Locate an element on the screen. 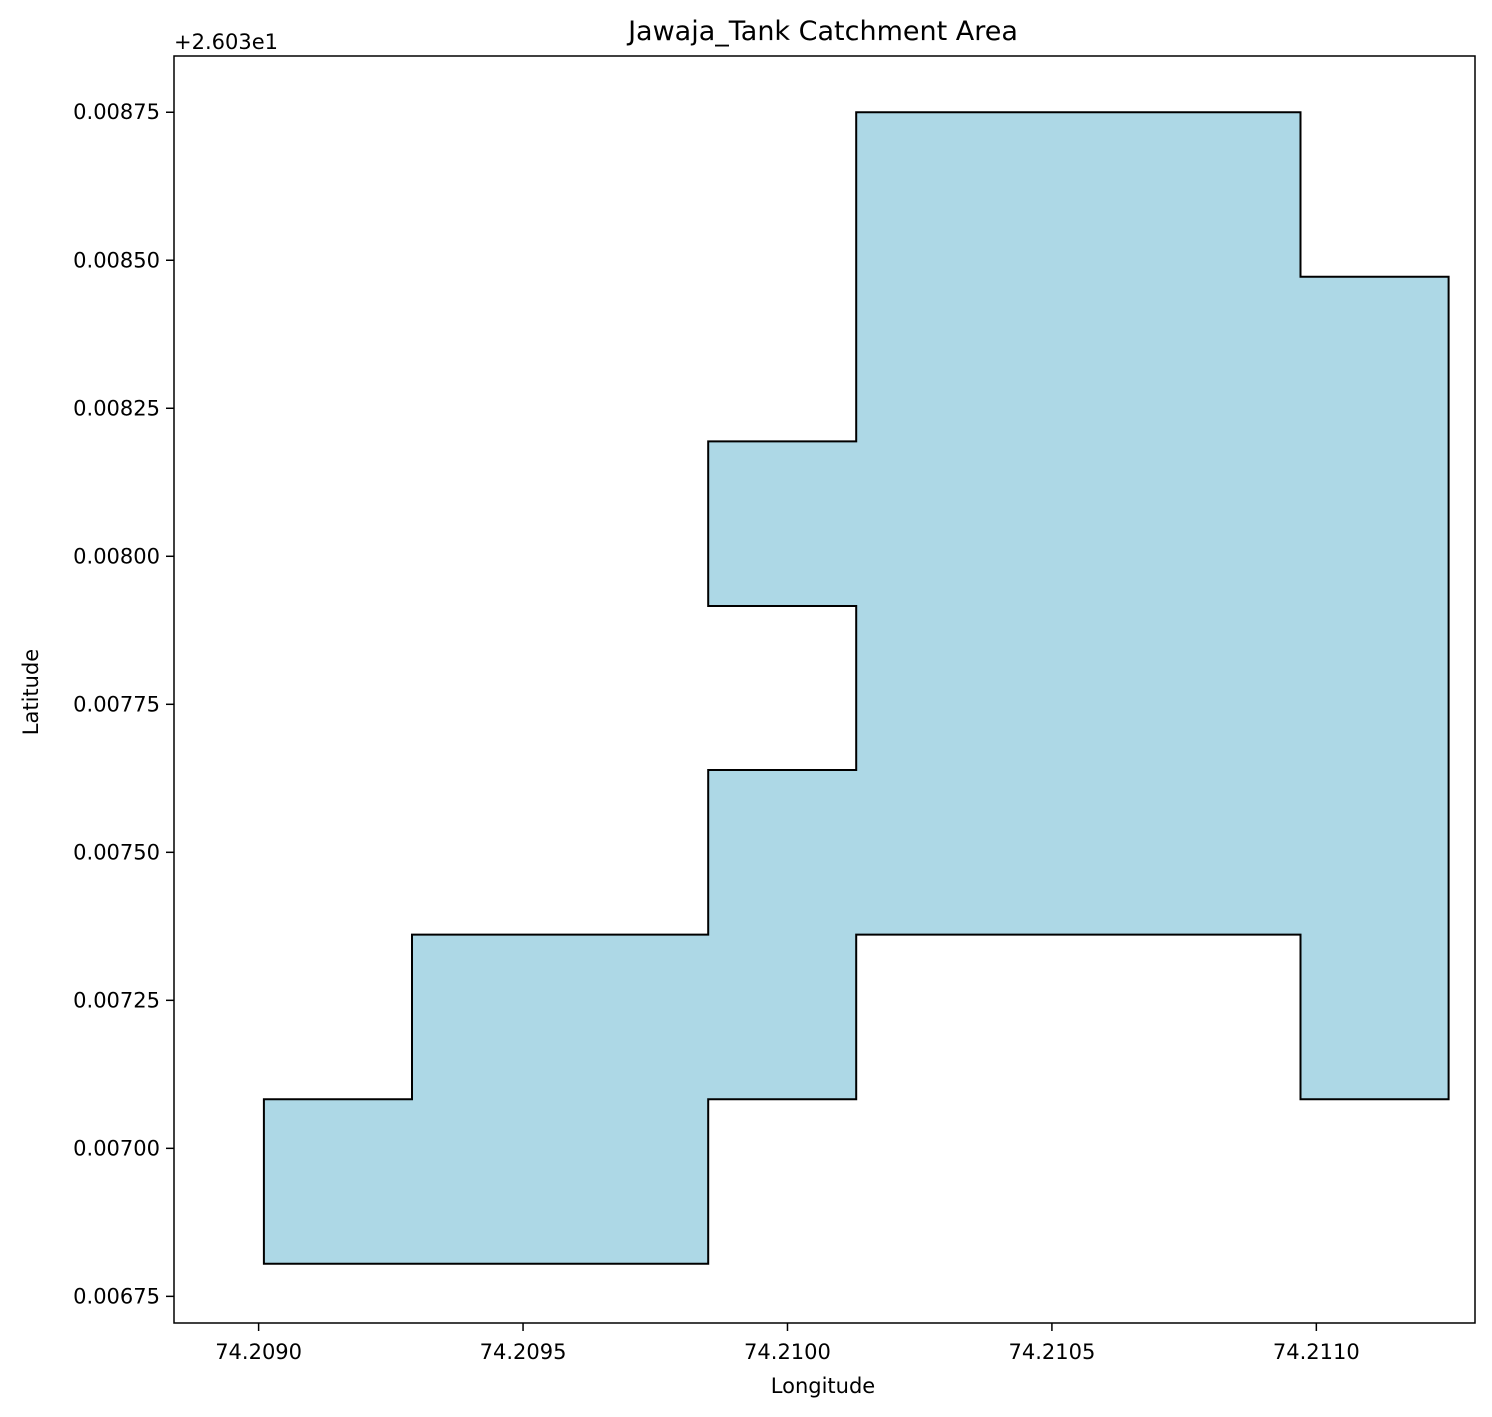  y-tick-label: 0.00850 is located at coordinates (116, 260).